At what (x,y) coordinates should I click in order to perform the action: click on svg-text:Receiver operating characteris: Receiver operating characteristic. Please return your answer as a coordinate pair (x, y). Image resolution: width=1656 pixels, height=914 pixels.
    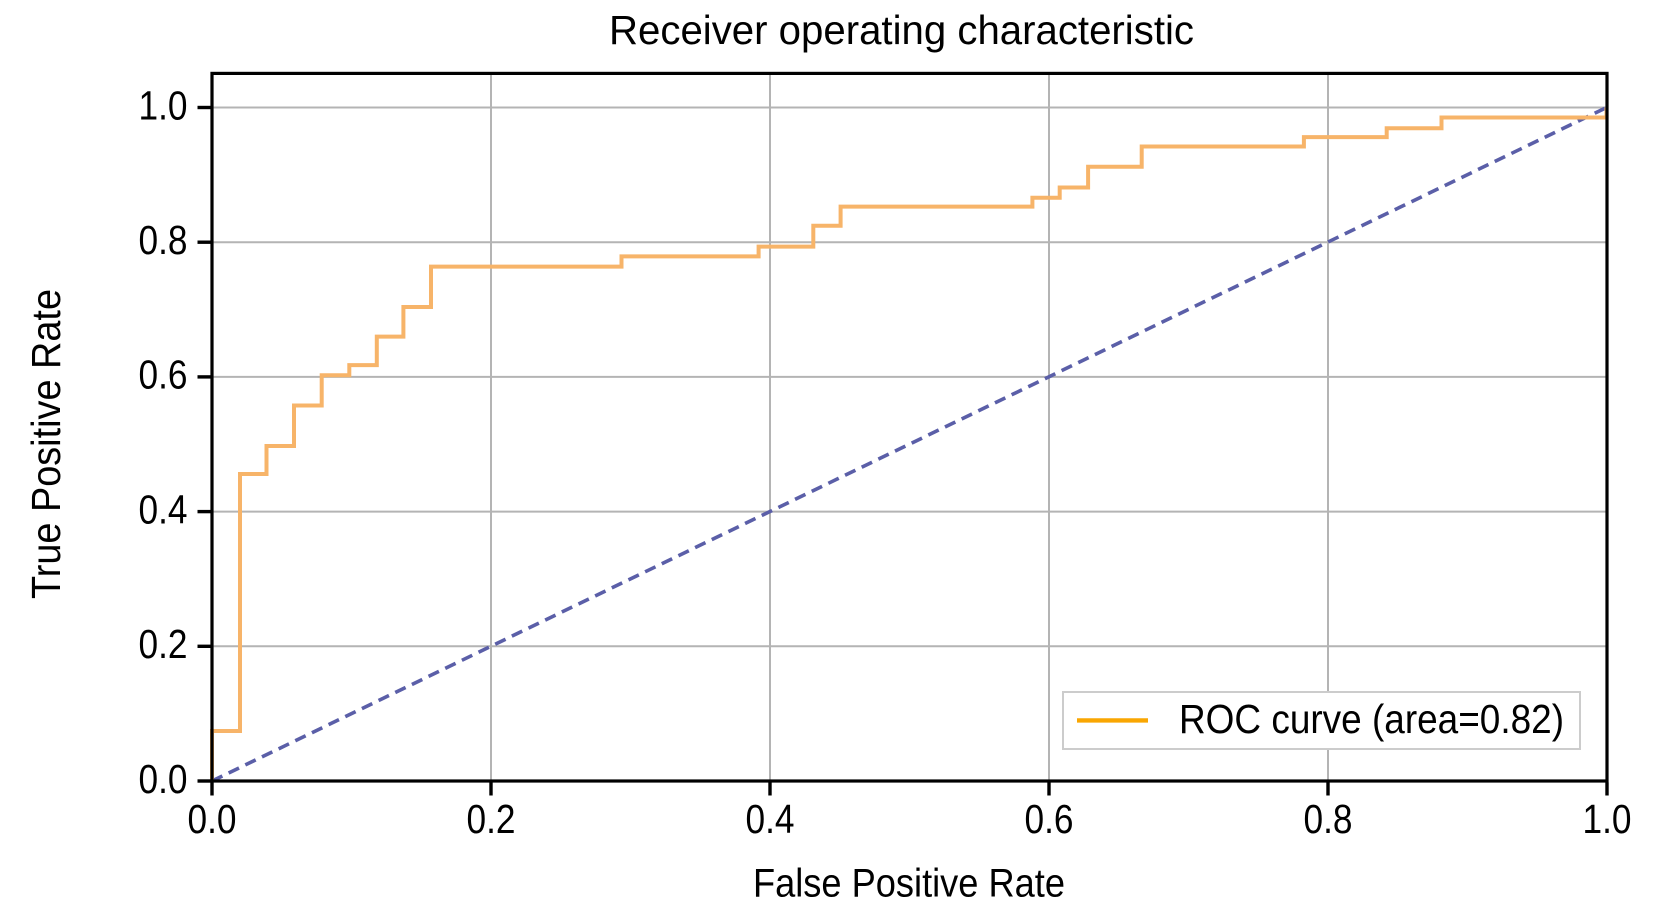
    Looking at the image, I should click on (901, 30).